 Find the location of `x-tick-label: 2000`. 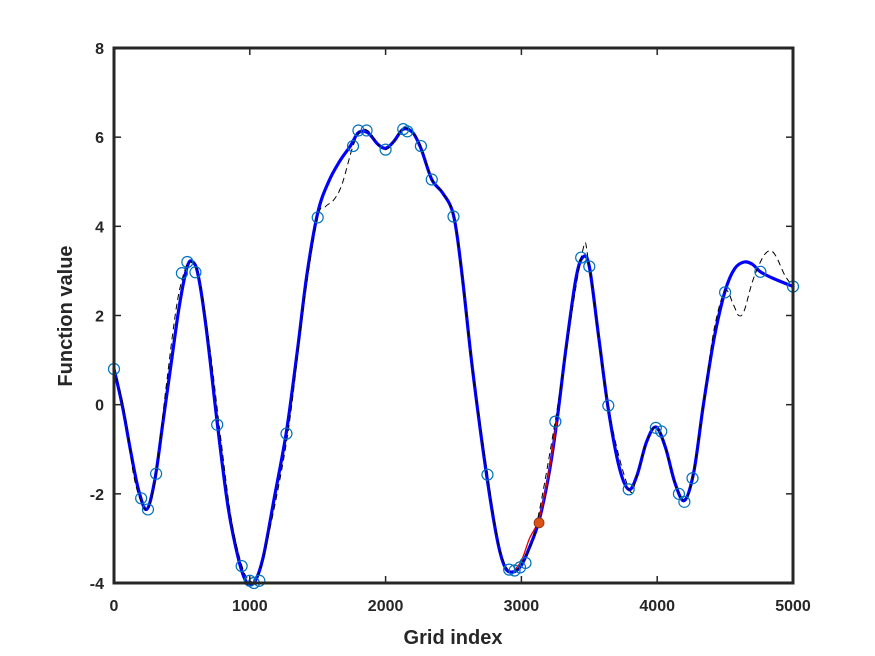

x-tick-label: 2000 is located at coordinates (386, 606).